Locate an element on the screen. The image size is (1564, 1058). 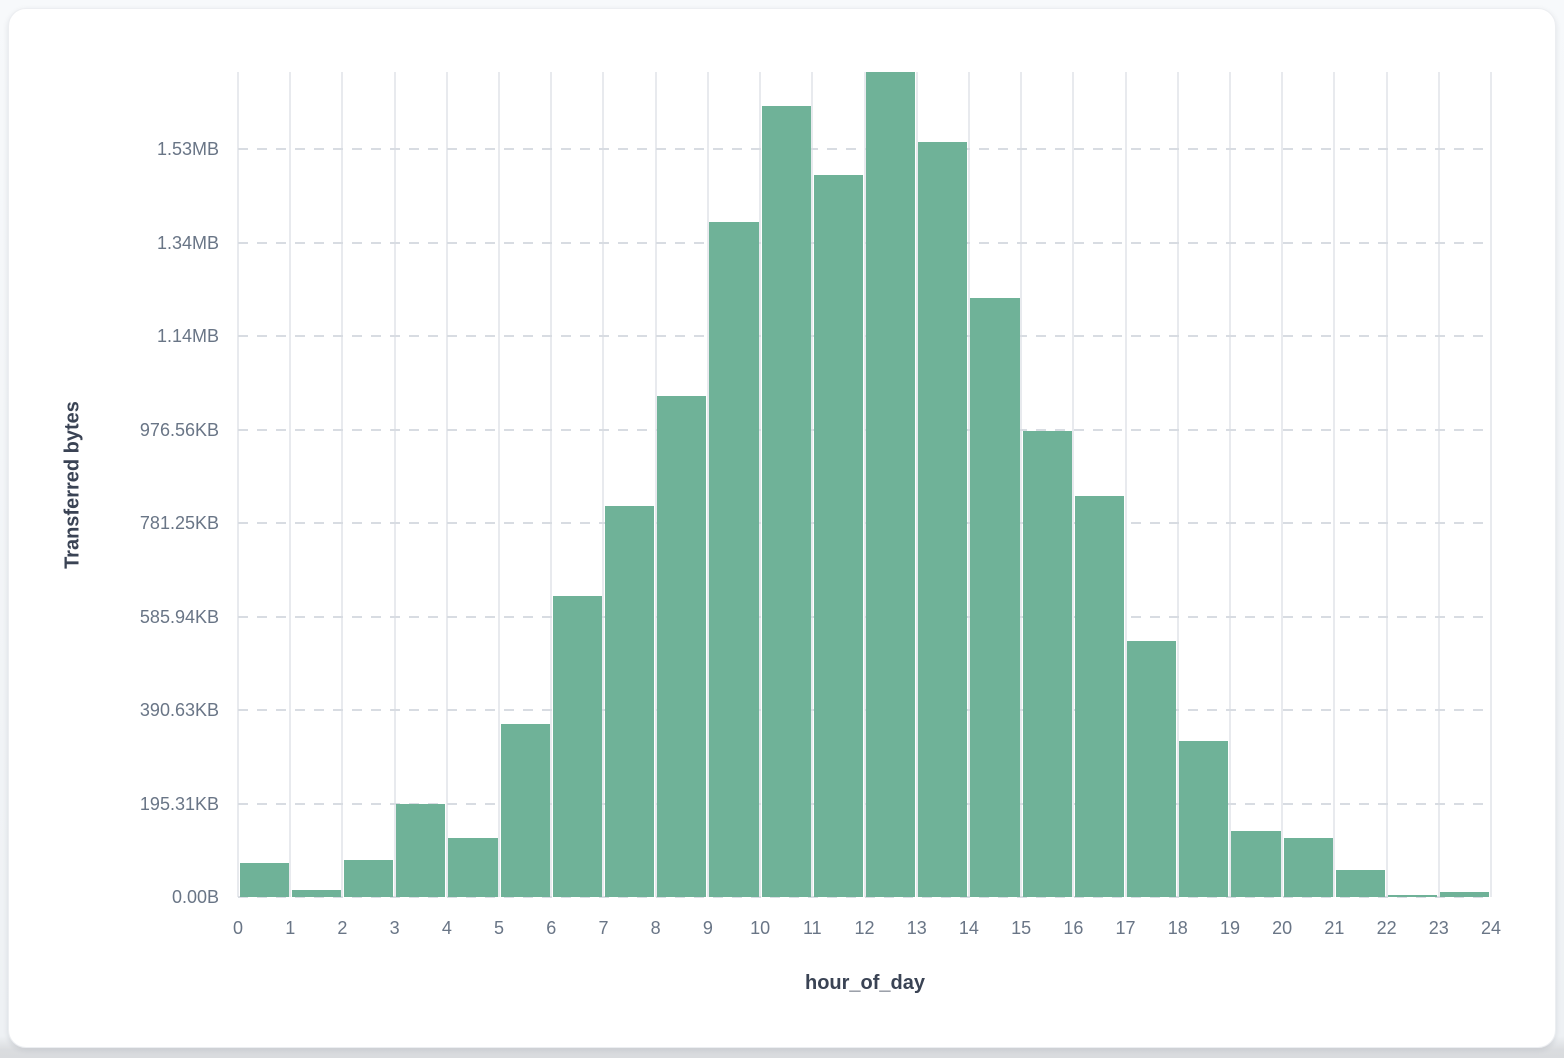
x-tick-label: 9 is located at coordinates (707, 928).